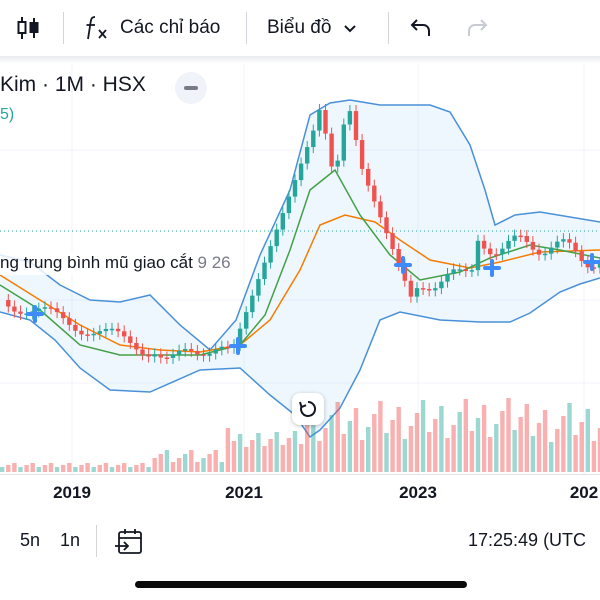 The height and width of the screenshot is (600, 600). I want to click on session-clock: 17:25:49 (UTC, so click(527, 540).